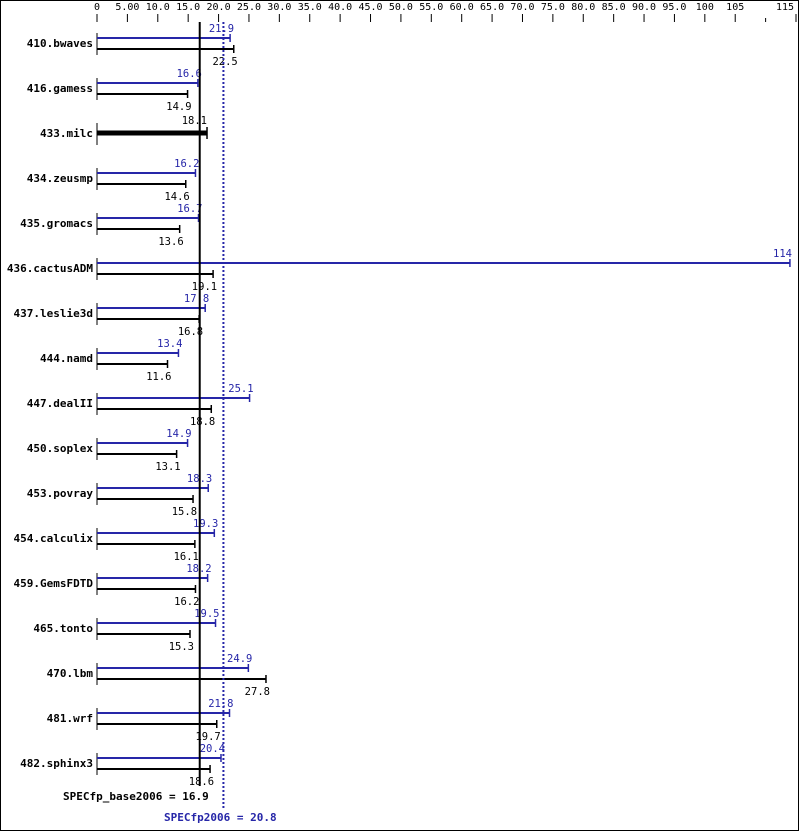 The width and height of the screenshot is (799, 831). I want to click on base-value-label: 18.8, so click(202, 422).